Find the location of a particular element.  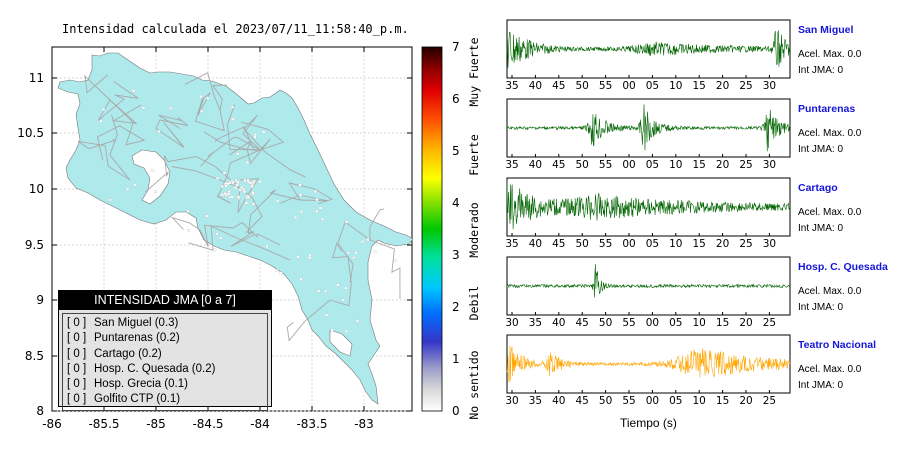

legend-item: [ 0 ] Cartago (0.2) is located at coordinates (167, 354).